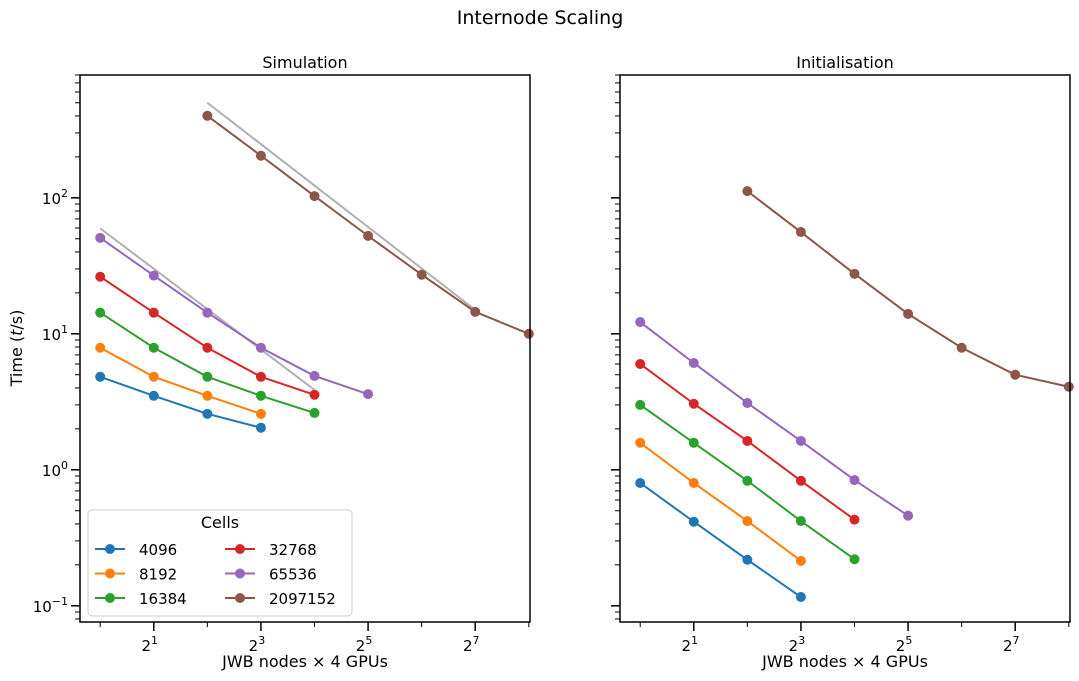 Image resolution: width=1079 pixels, height=681 pixels. Describe the element at coordinates (293, 550) in the screenshot. I see `legend-label-32768: 32768` at that location.